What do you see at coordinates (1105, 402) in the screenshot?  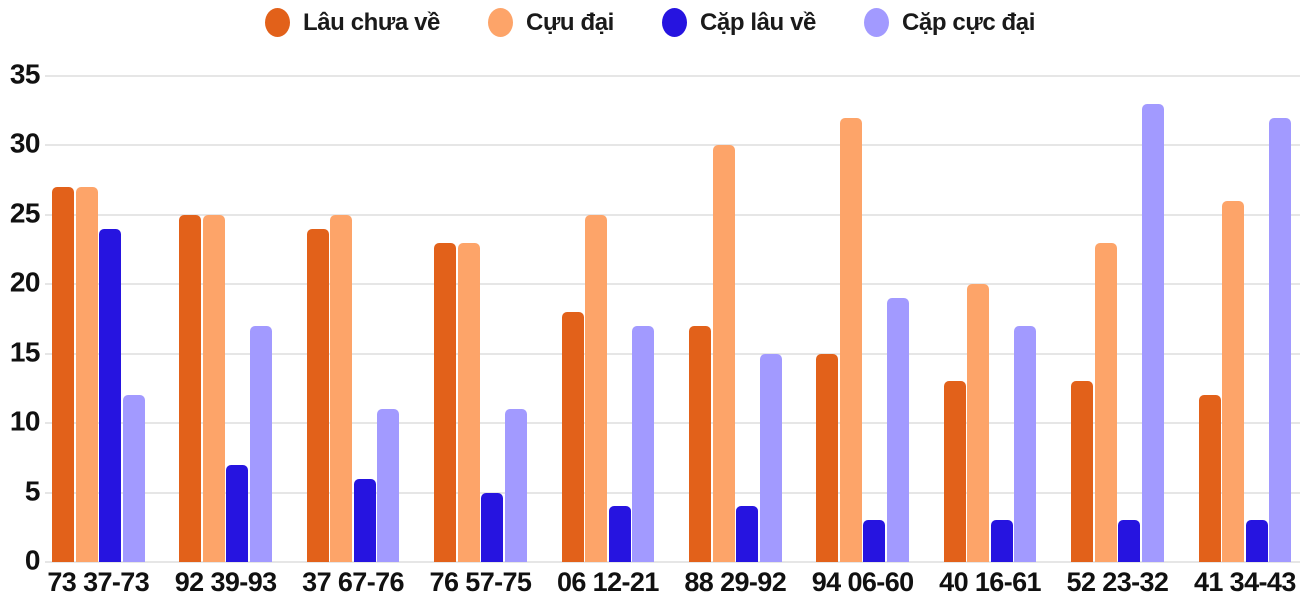 I see `bar-series2-group9` at bounding box center [1105, 402].